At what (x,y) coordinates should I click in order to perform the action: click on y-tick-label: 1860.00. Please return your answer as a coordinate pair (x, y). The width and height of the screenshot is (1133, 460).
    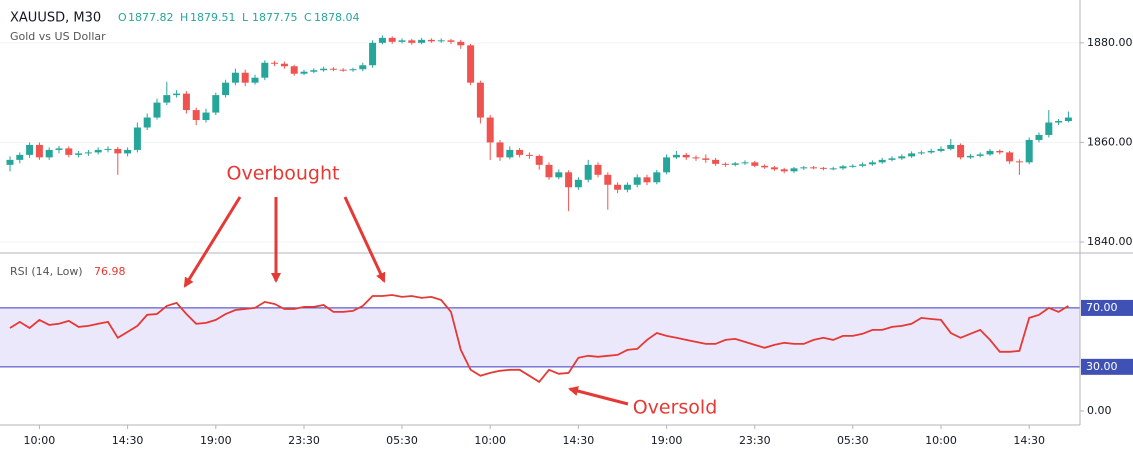
    Looking at the image, I should click on (1110, 141).